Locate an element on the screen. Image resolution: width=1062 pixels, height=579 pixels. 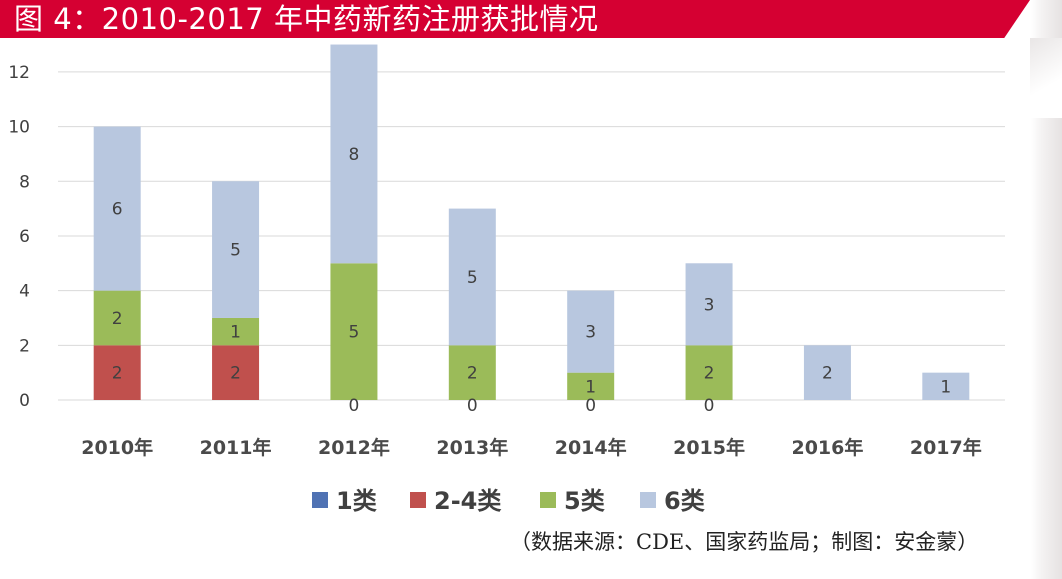
bar-2010年-2-4类 is located at coordinates (117, 372).